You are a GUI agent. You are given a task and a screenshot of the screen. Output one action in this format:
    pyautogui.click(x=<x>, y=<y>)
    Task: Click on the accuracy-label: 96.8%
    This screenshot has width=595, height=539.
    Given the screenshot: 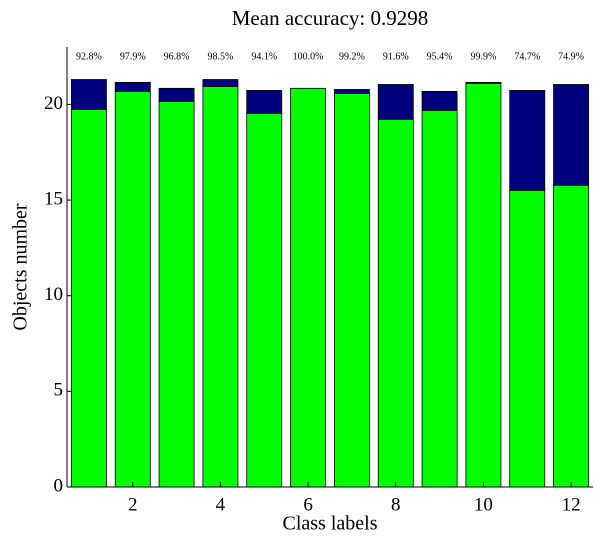 What is the action you would take?
    pyautogui.click(x=177, y=56)
    